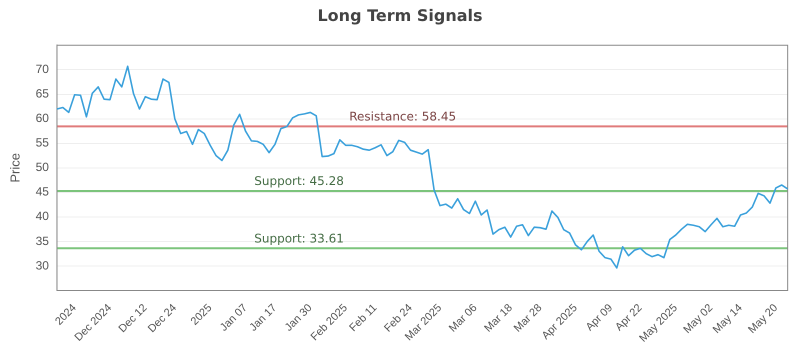  What do you see at coordinates (43, 69) in the screenshot?
I see `y-tick-label: 70` at bounding box center [43, 69].